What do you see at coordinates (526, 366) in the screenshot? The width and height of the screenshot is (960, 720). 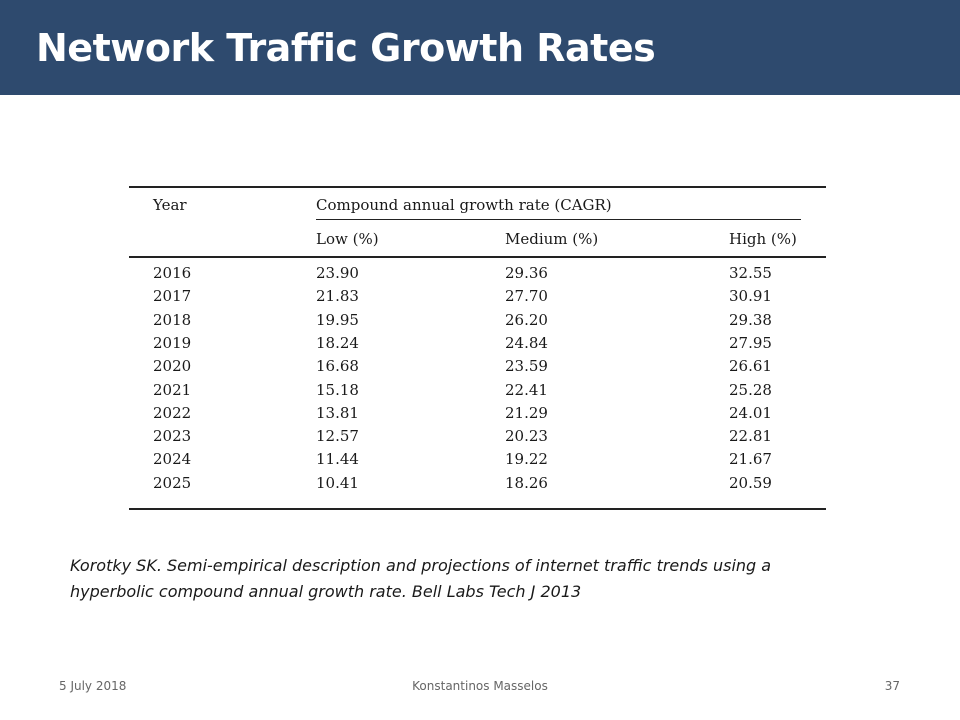 I see `cell-medium: 23.59` at bounding box center [526, 366].